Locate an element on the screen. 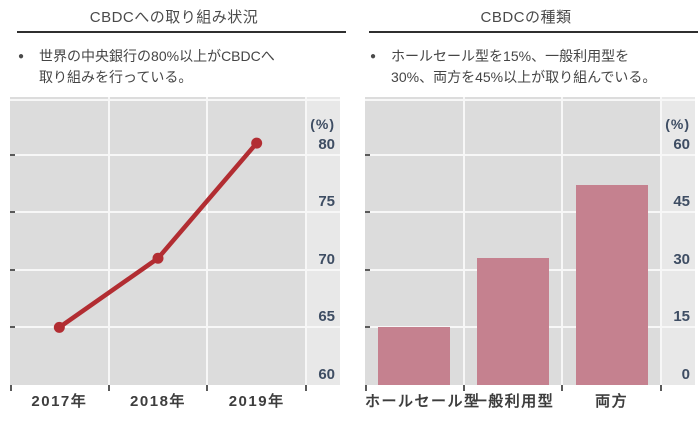 Image resolution: width=700 pixels, height=424 pixels. x-axis-tick-label: 2019年 is located at coordinates (256, 401).